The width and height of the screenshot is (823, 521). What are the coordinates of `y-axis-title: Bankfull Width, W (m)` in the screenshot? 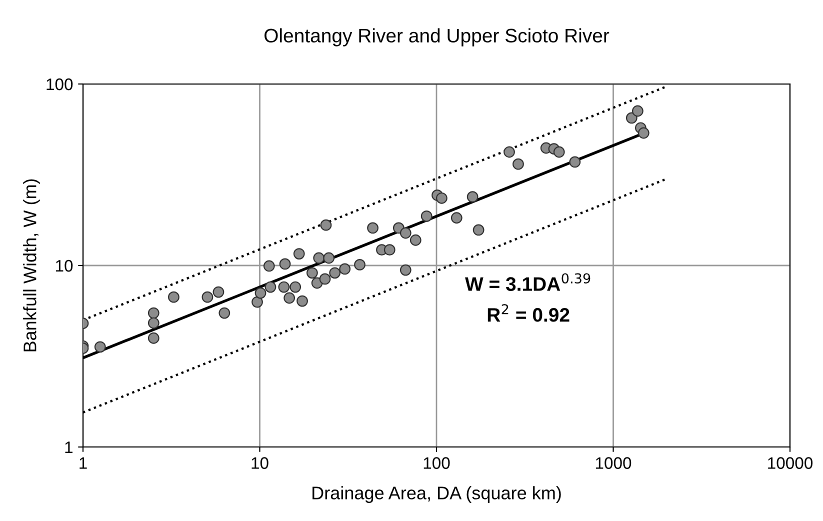 It's located at (31, 265).